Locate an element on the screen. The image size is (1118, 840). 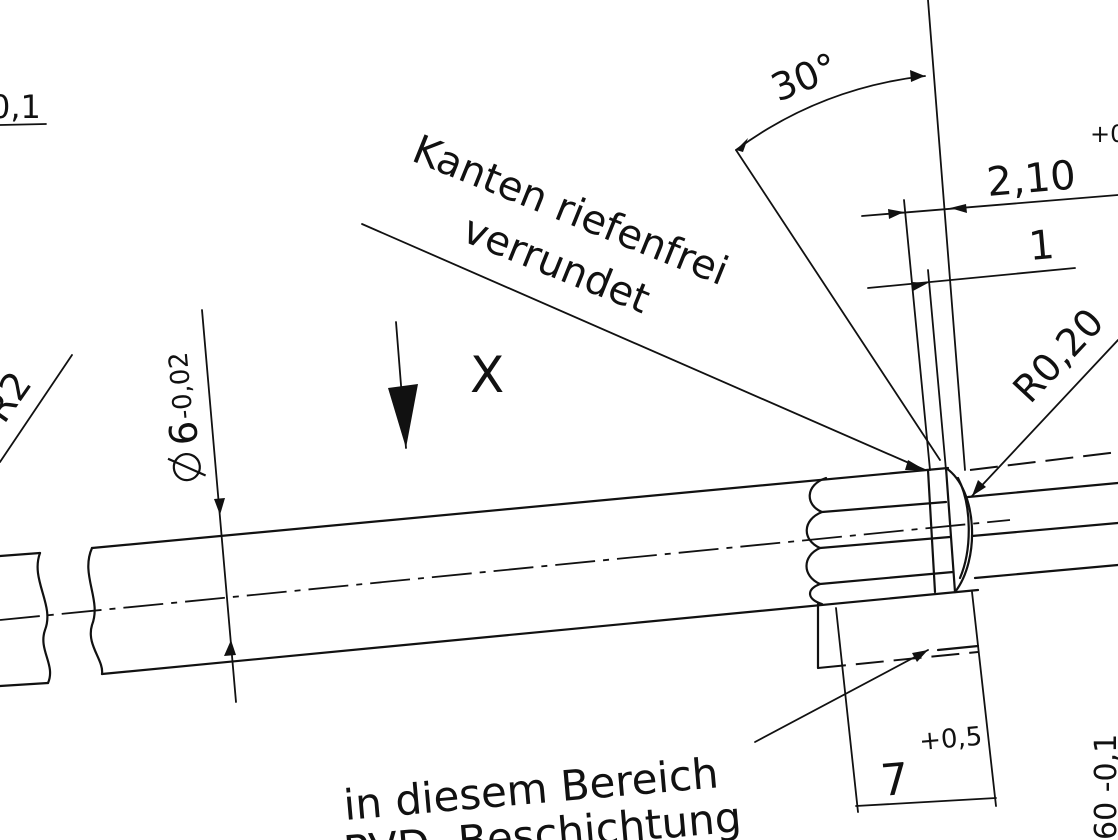
diameter-slash is located at coordinates (187, 467).